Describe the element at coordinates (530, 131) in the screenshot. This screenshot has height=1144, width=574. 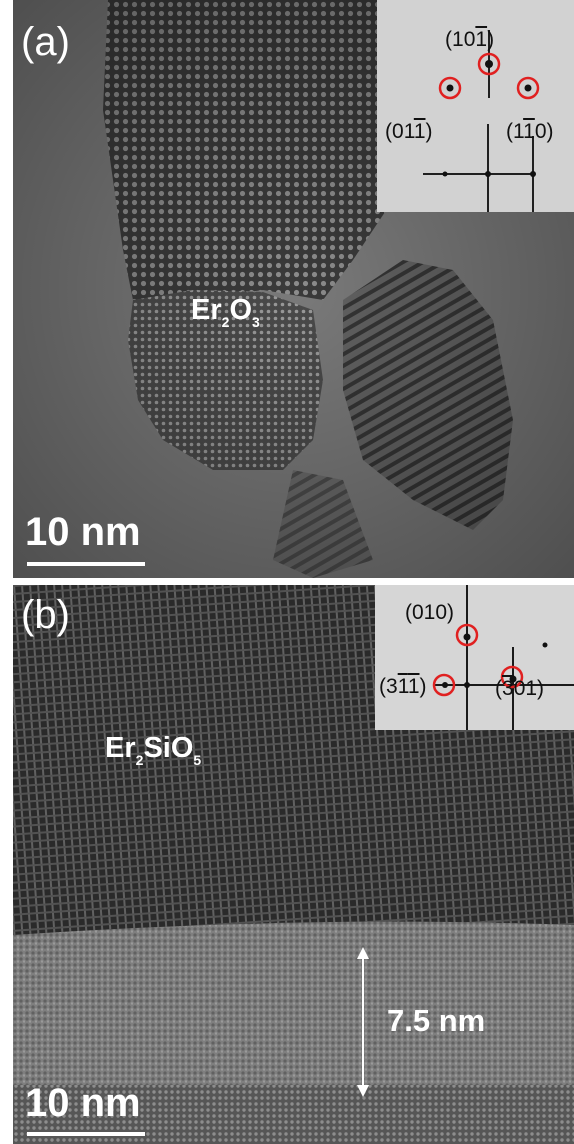
I see `fft-index-11bar0: (110)` at that location.